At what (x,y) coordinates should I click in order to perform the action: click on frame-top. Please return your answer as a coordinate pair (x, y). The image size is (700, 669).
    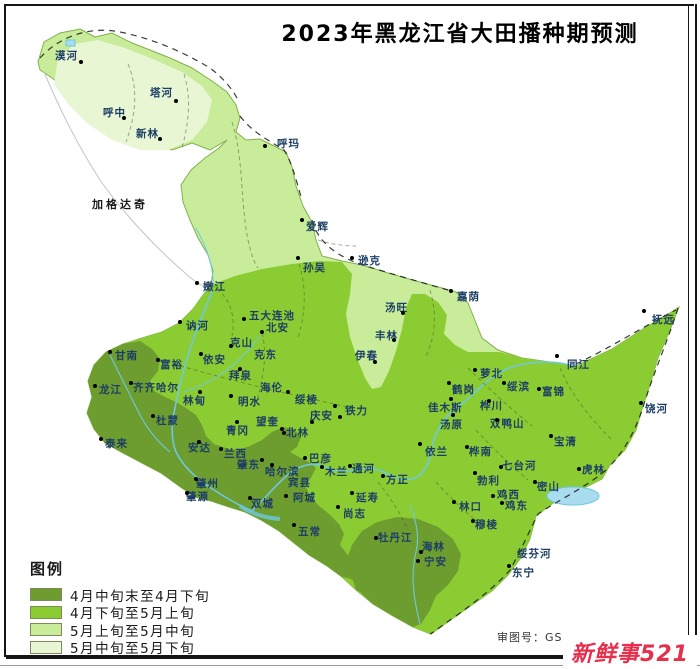
    Looking at the image, I should click on (349, 5).